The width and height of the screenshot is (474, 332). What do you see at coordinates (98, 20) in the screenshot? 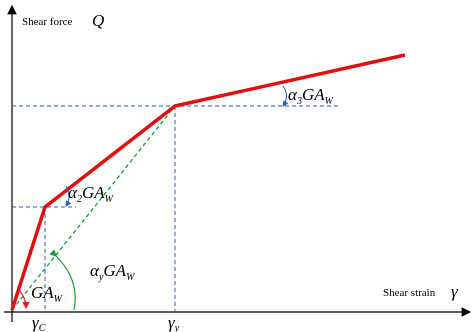
I see `y-axis-symbol: Q` at bounding box center [98, 20].